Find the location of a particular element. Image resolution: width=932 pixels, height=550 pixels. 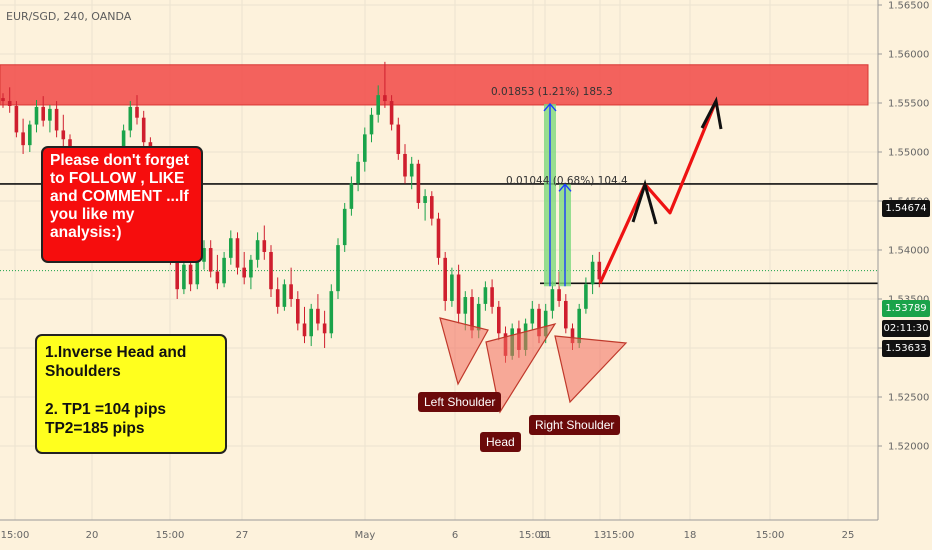

current-price-label: 1.53789 is located at coordinates (906, 308).